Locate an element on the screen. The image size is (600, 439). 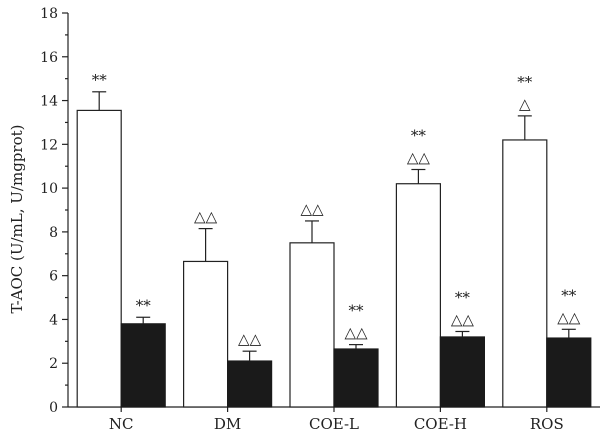
x-category-label: COE-L is located at coordinates (334, 424).